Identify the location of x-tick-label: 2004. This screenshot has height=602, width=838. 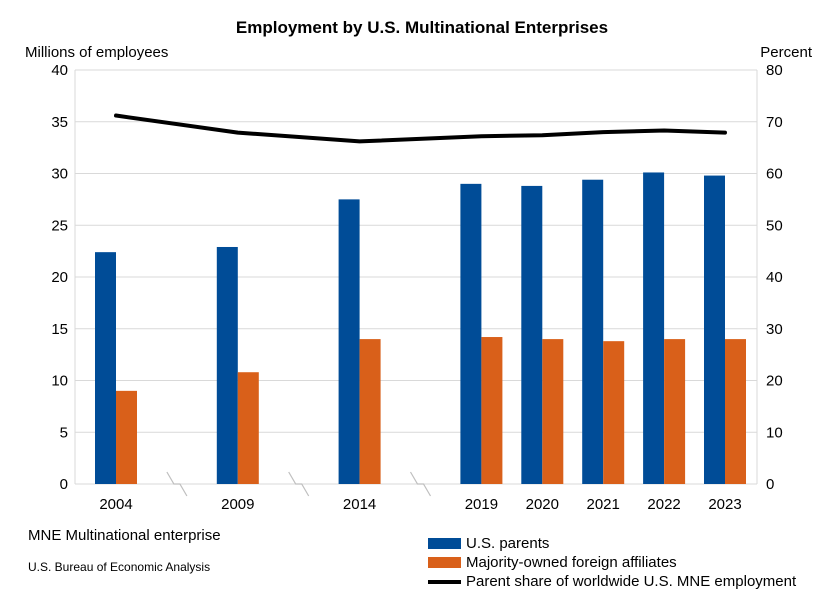
(115, 504).